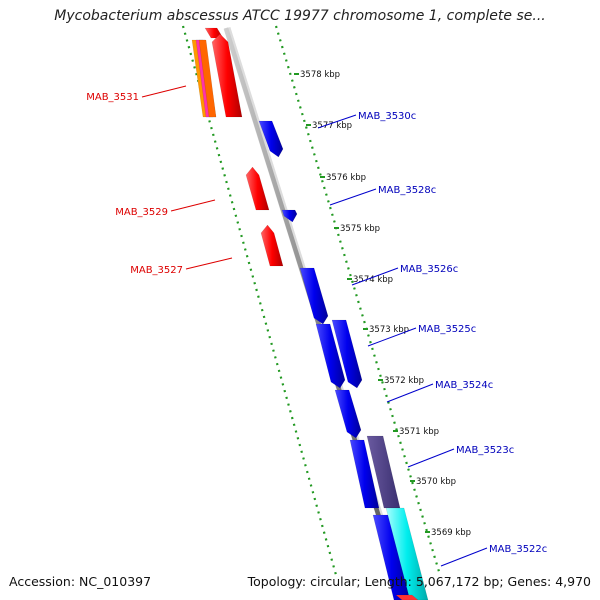  What do you see at coordinates (389, 330) in the screenshot?
I see `tick-label: 3573 kbp` at bounding box center [389, 330].